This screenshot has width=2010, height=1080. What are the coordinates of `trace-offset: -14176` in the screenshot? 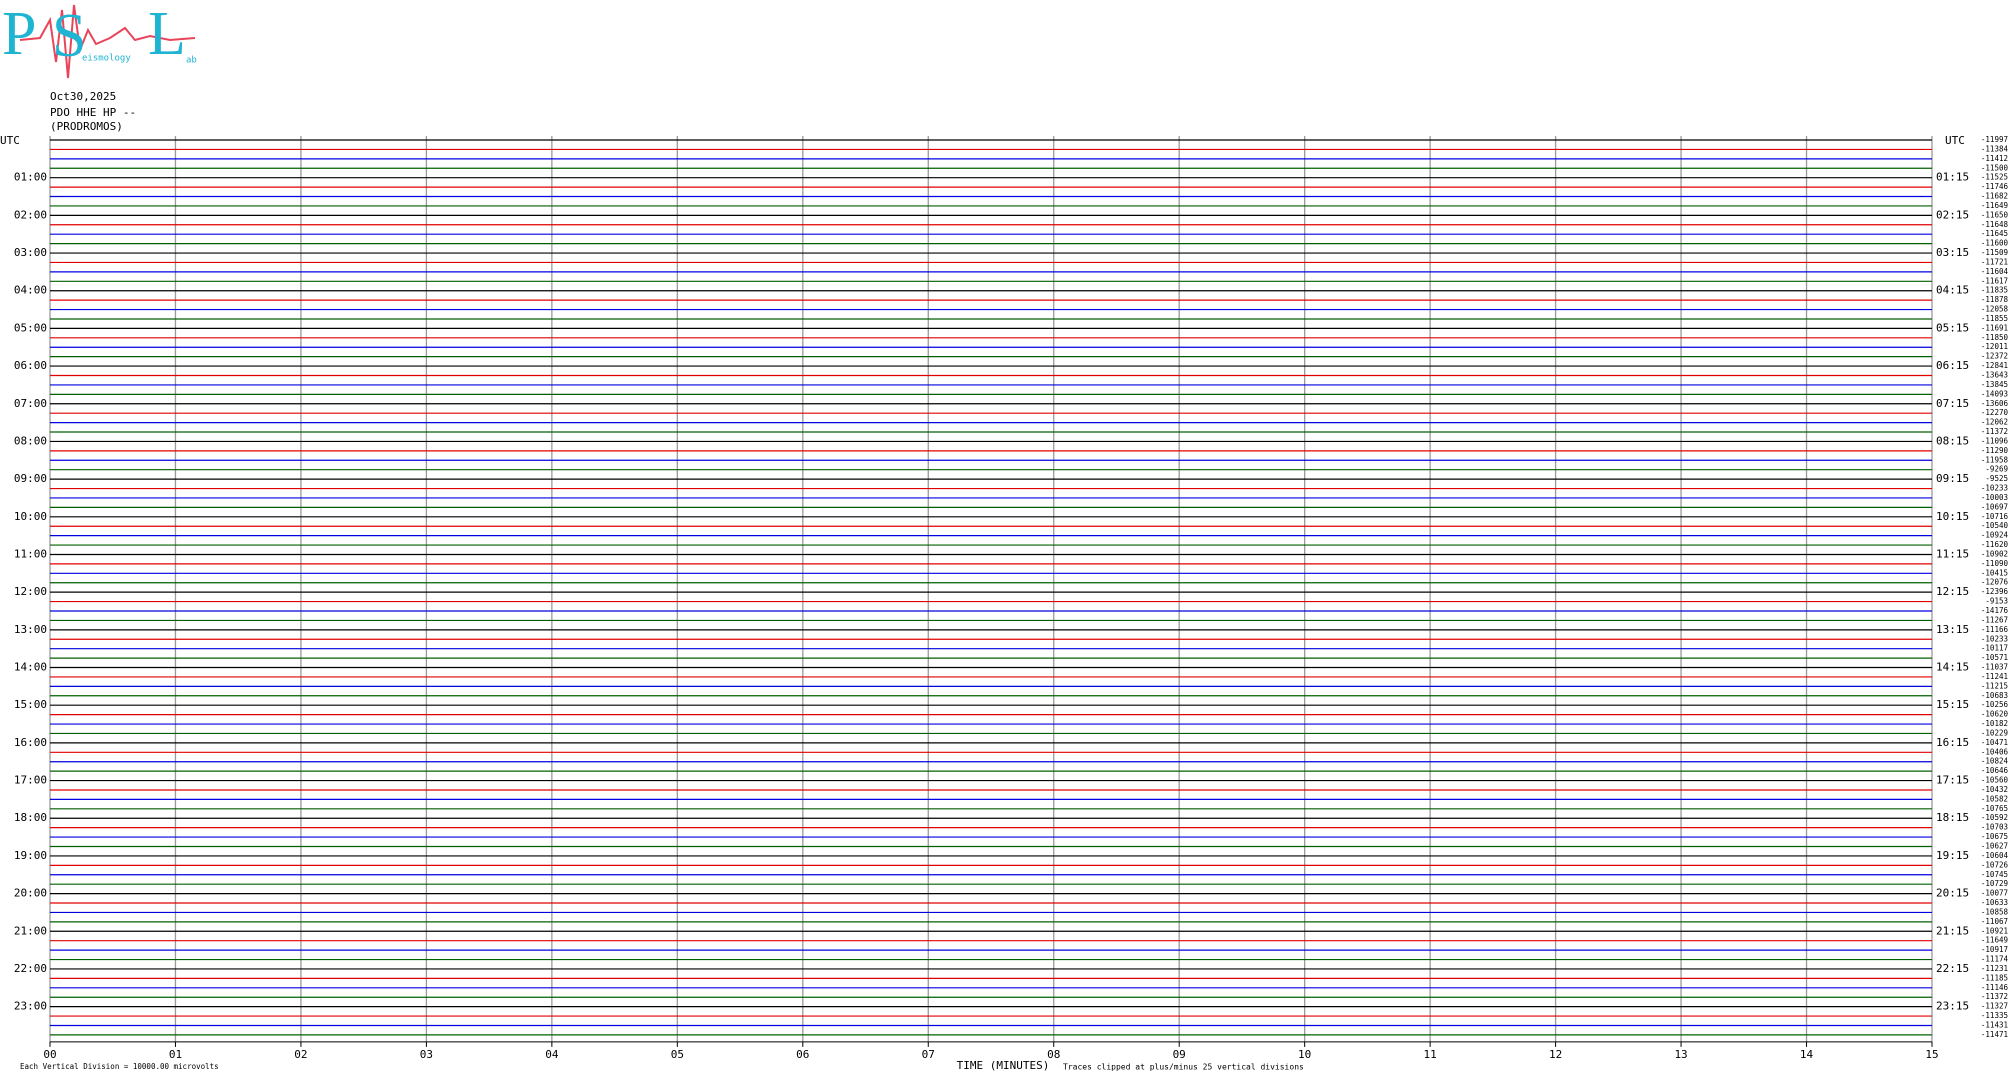 It's located at (1995, 610).